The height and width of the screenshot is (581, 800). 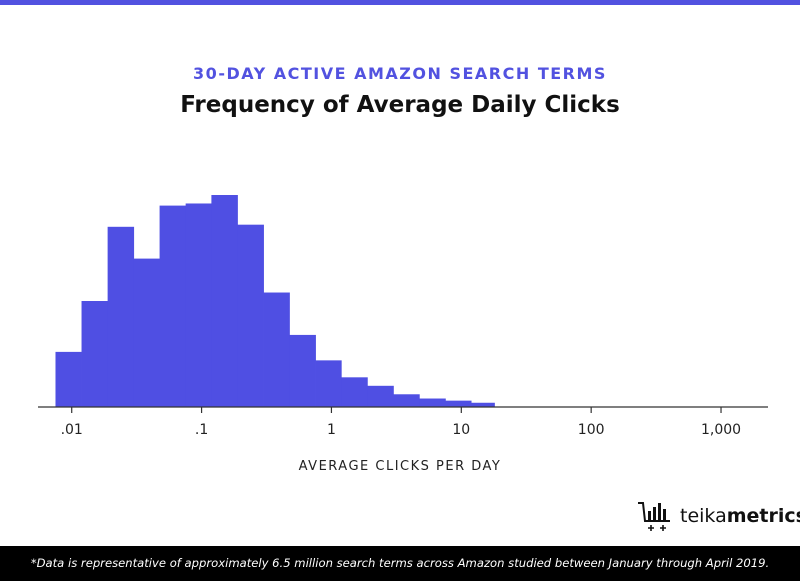 I want to click on x-tick-label: .1, so click(x=201, y=430).